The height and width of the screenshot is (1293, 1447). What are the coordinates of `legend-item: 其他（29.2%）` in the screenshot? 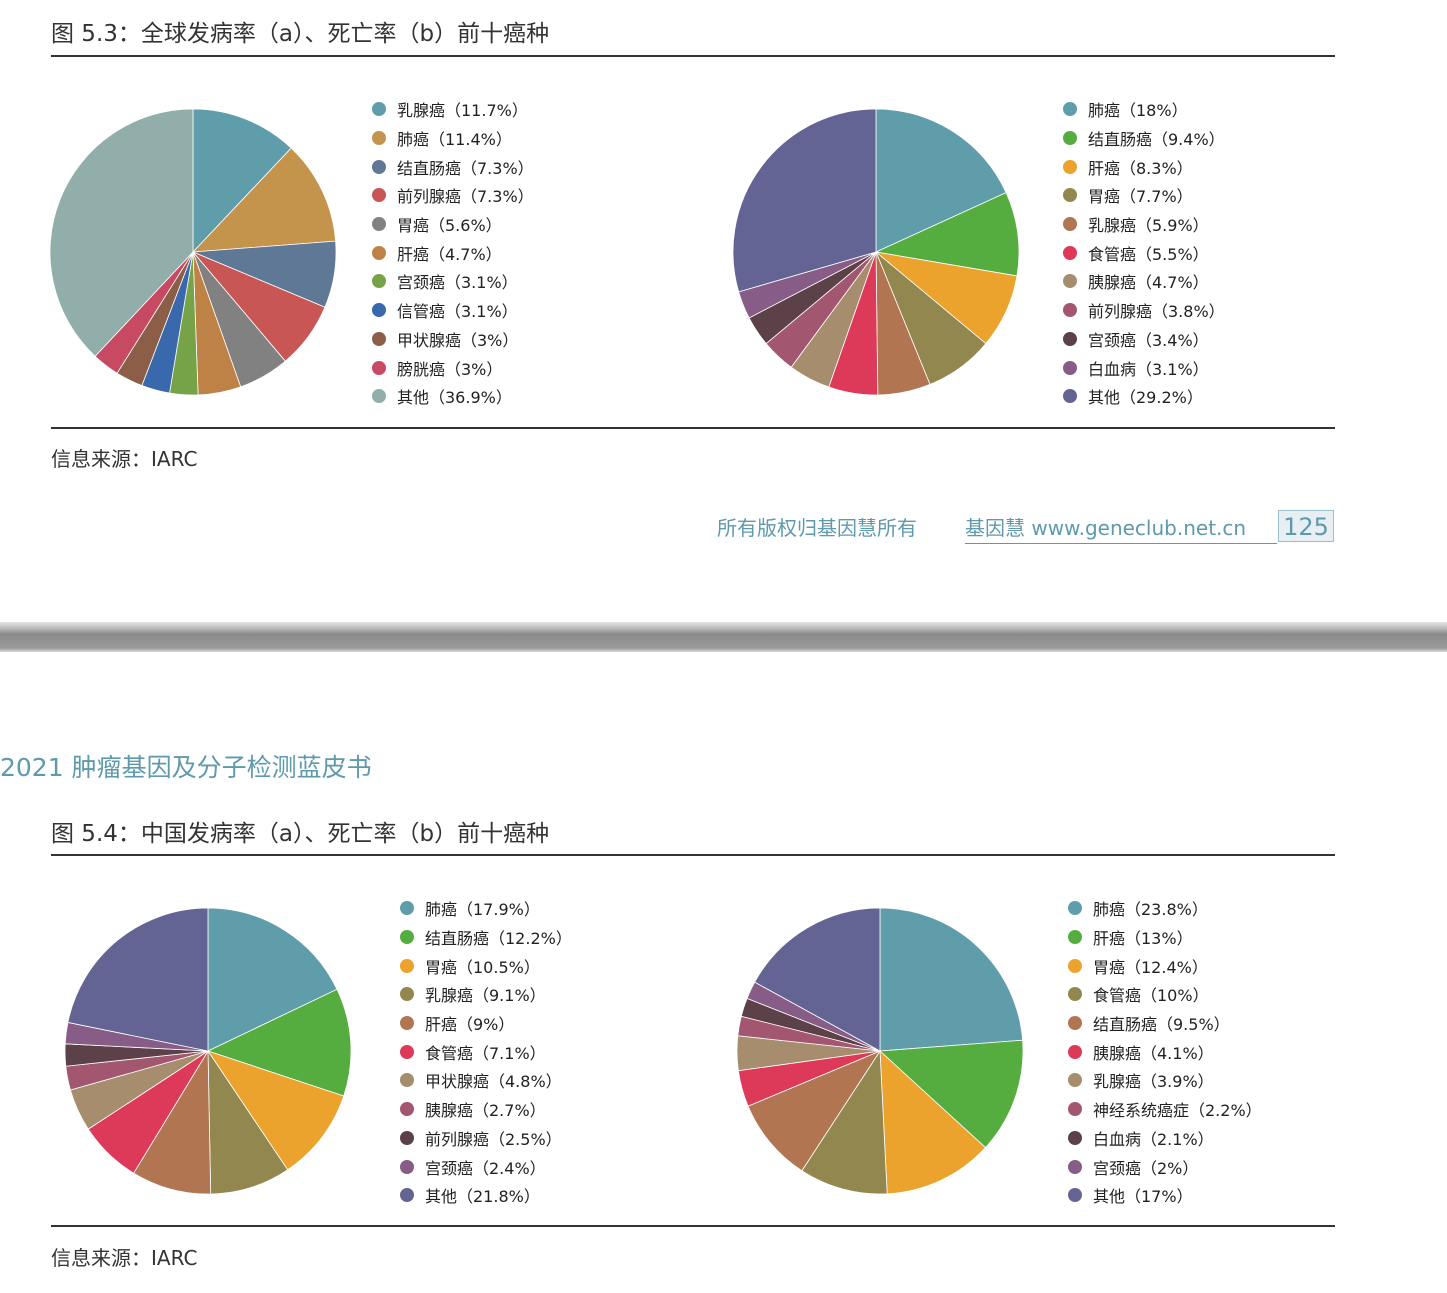 It's located at (1144, 396).